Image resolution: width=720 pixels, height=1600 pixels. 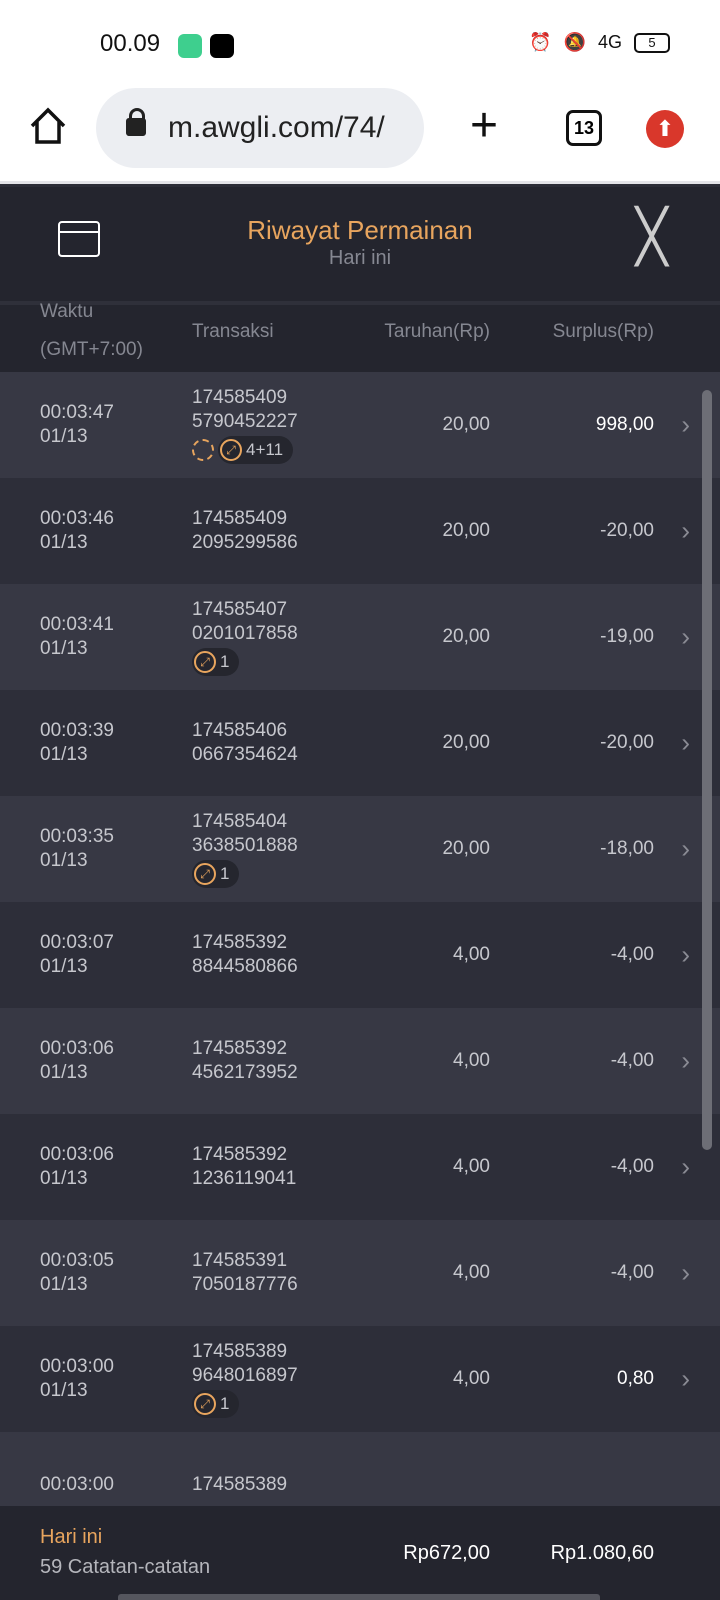 What do you see at coordinates (240, 821) in the screenshot?
I see `row-tx-id: 174585404` at bounding box center [240, 821].